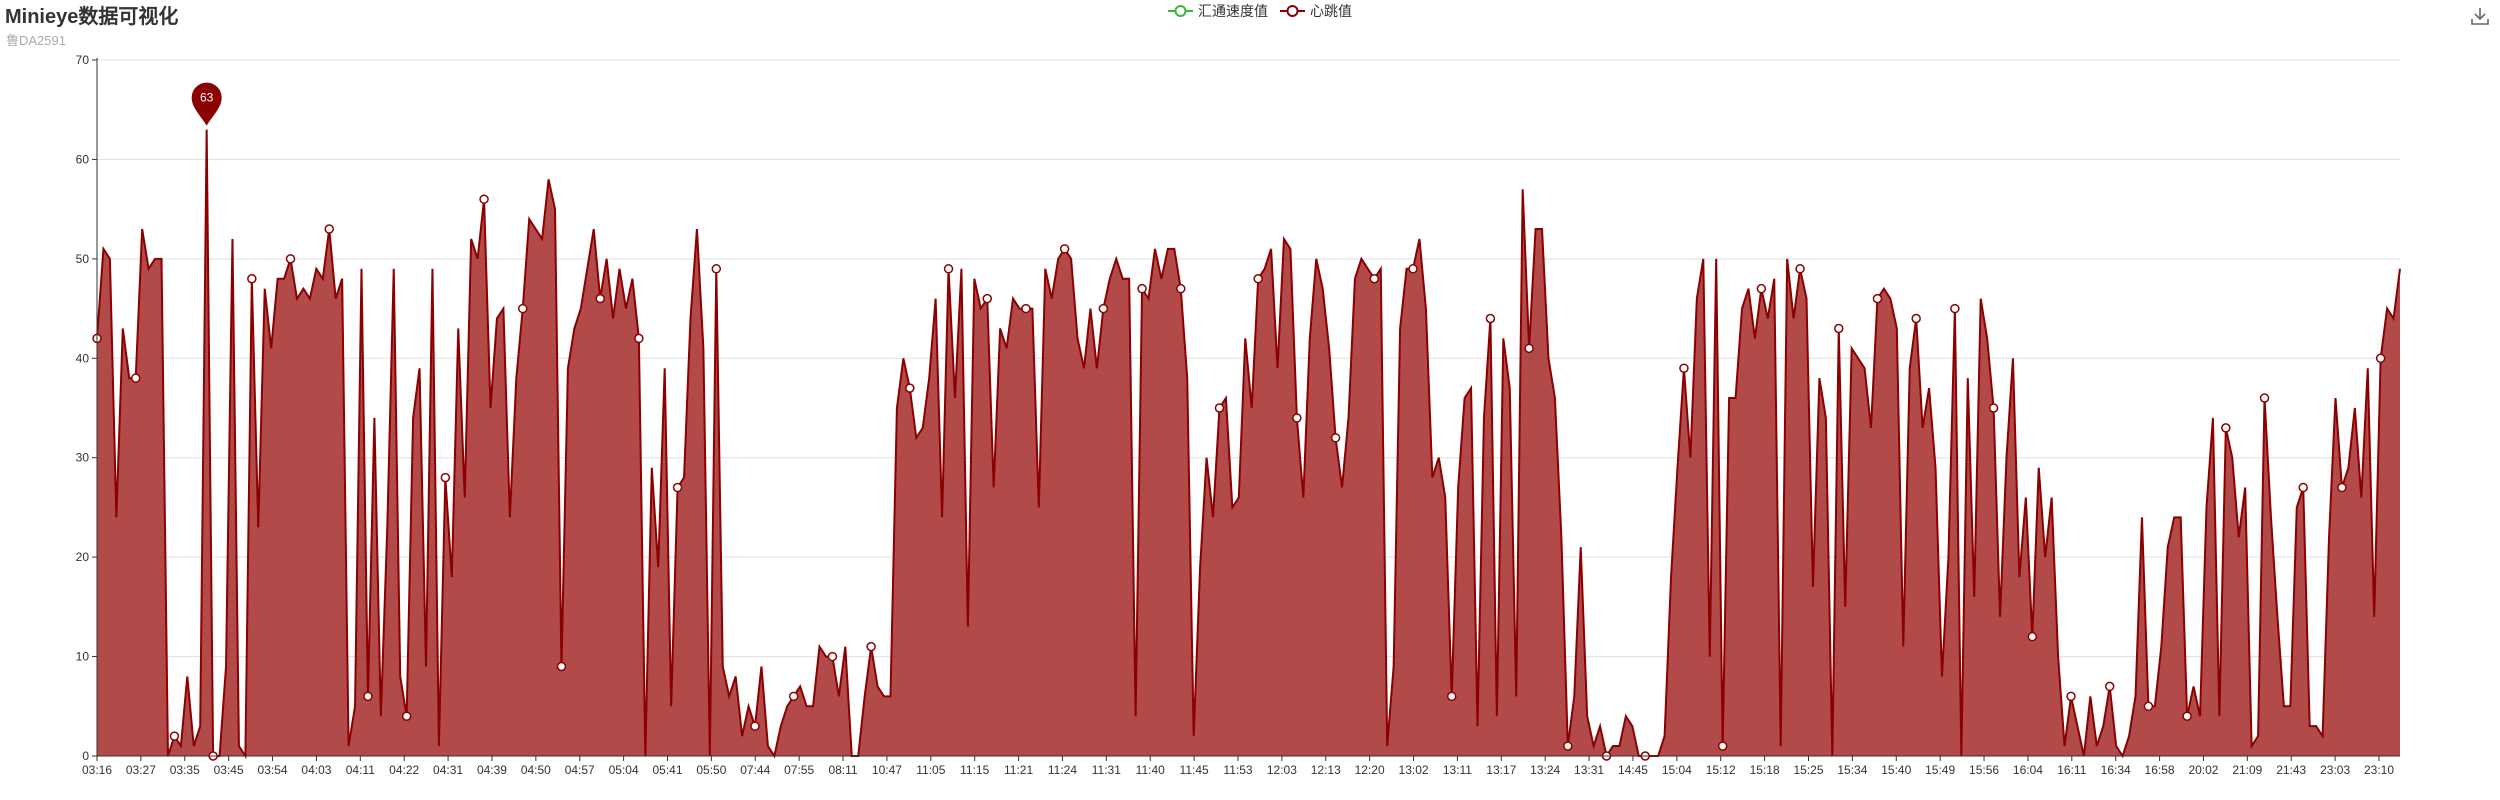 The image size is (2500, 800). What do you see at coordinates (1326, 770) in the screenshot?
I see `x-tick-label: 12:13` at bounding box center [1326, 770].